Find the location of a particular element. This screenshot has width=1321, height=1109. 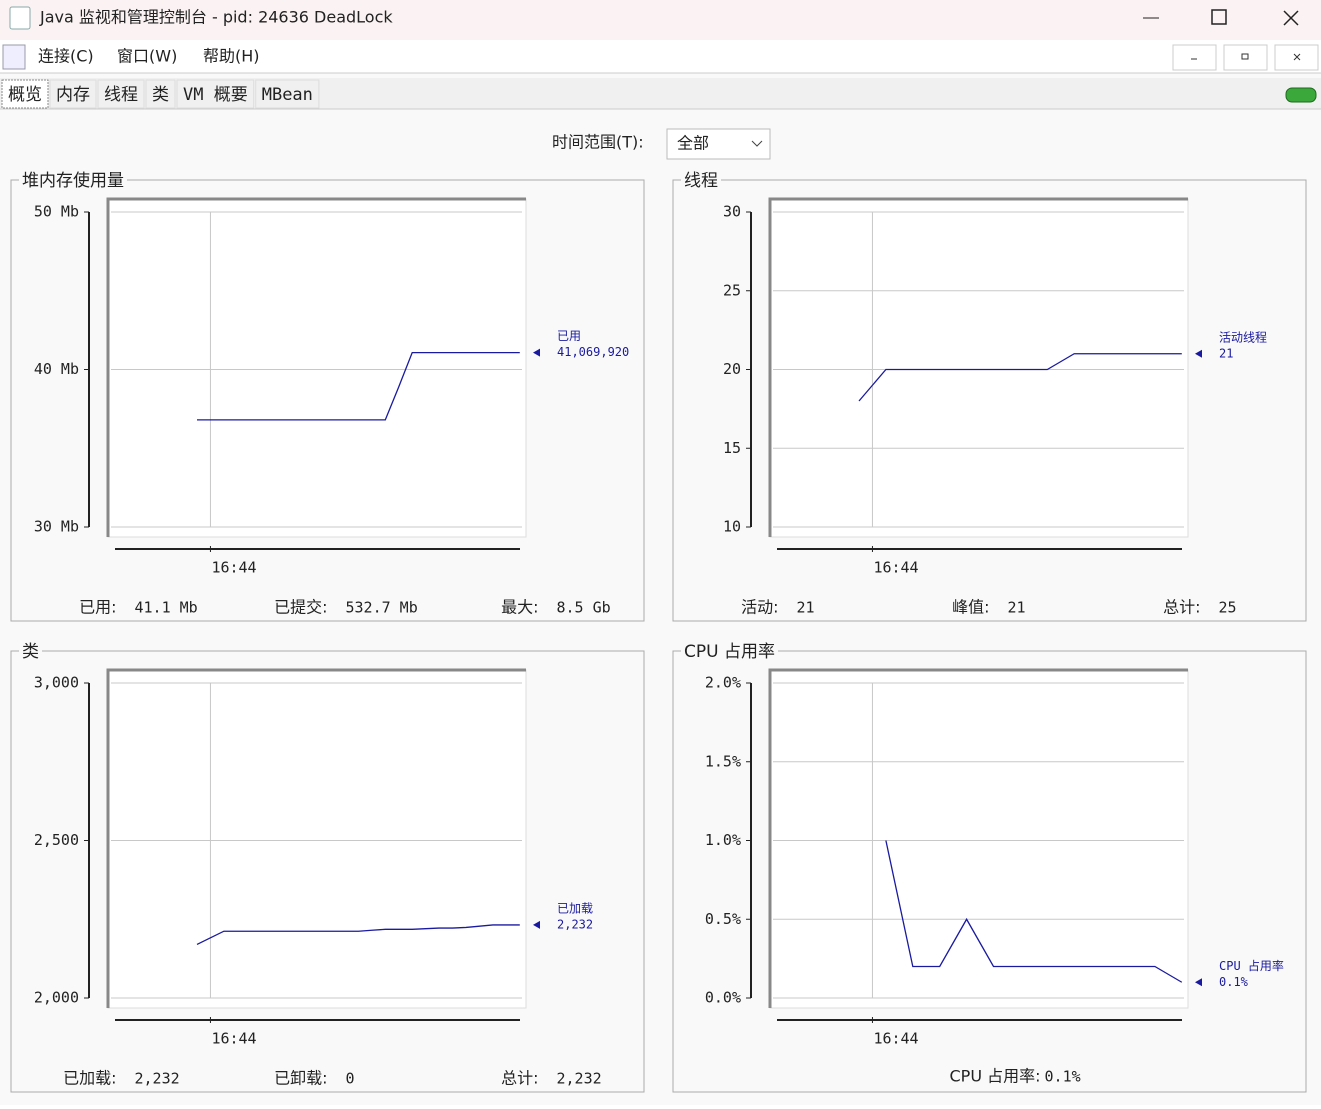

y-tick-label: 15 is located at coordinates (732, 448).